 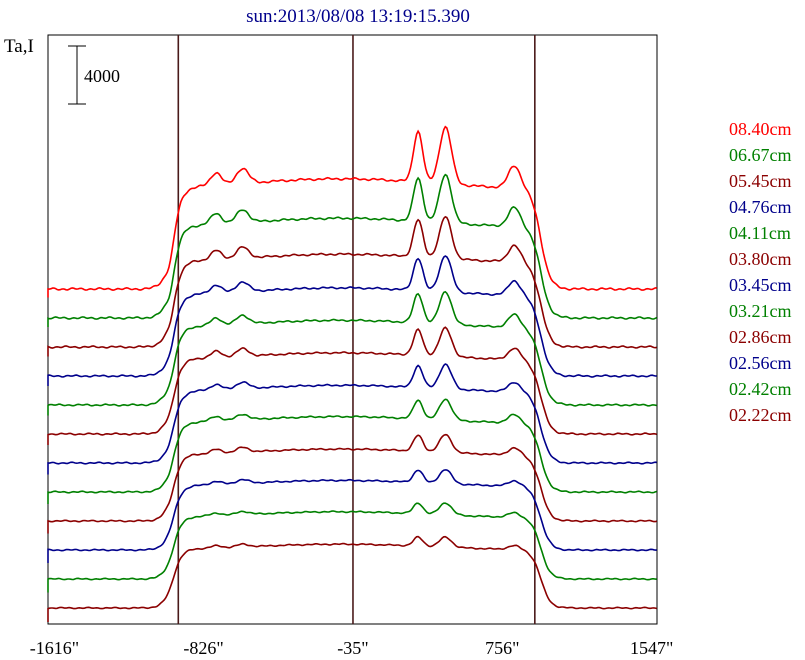 What do you see at coordinates (352, 648) in the screenshot?
I see `x-tick-label-2: -35"` at bounding box center [352, 648].